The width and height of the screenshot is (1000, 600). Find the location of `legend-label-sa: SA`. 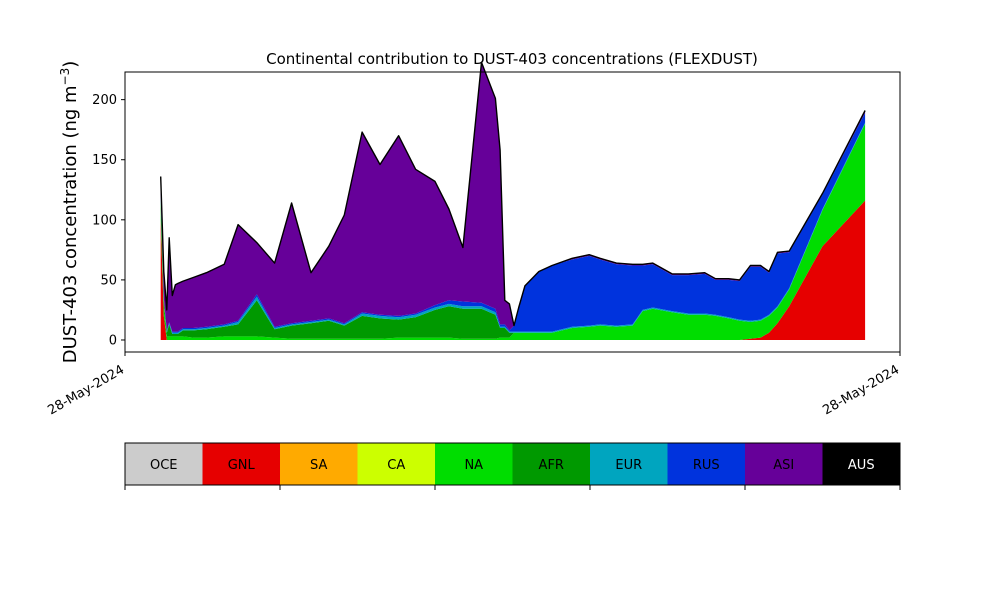

legend-label-sa: SA is located at coordinates (318, 465).